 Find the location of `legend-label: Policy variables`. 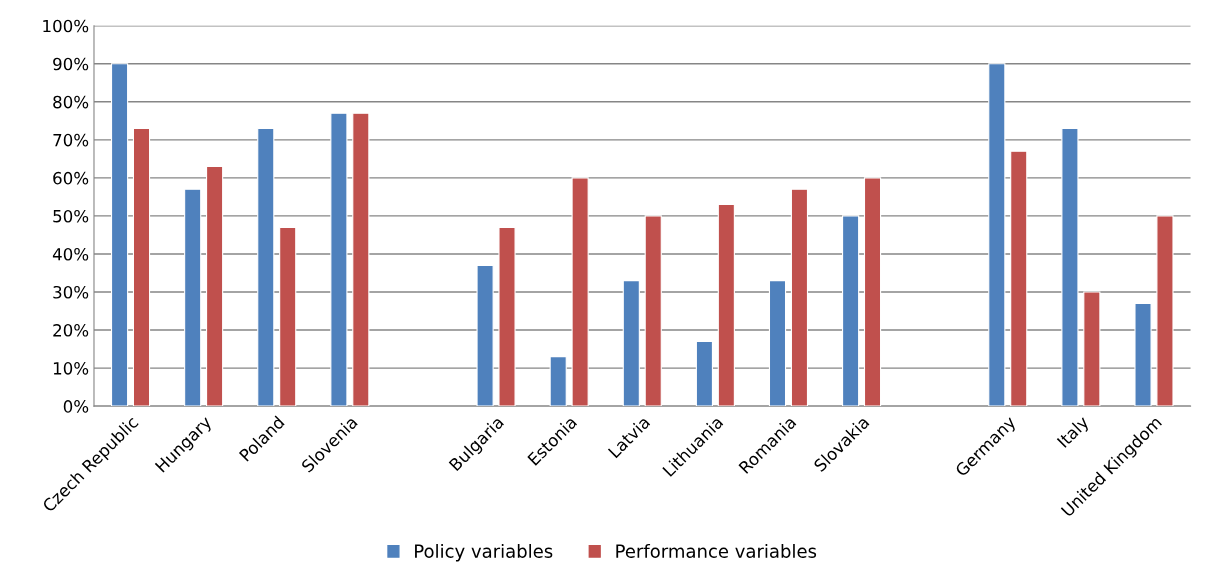

legend-label: Policy variables is located at coordinates (484, 553).